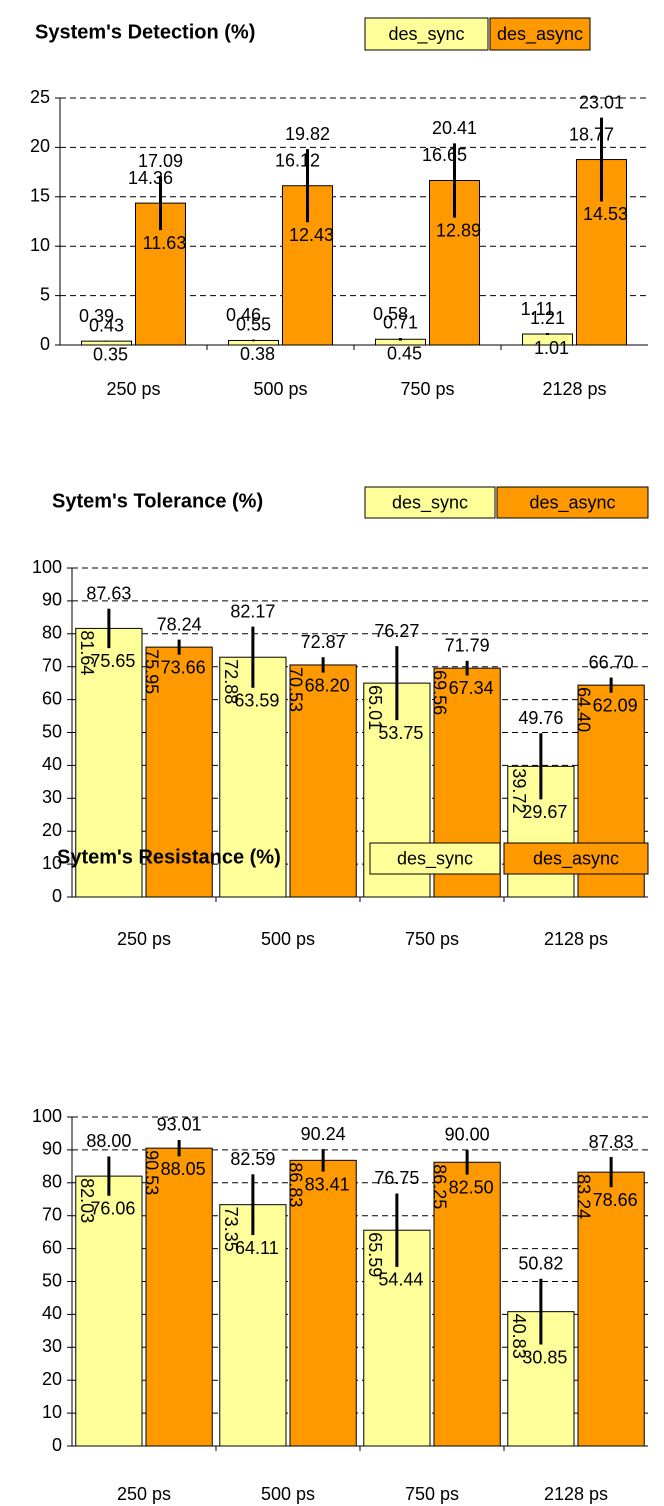 The height and width of the screenshot is (1506, 664). What do you see at coordinates (252, 1159) in the screenshot?
I see `upper-label: 82.59` at bounding box center [252, 1159].